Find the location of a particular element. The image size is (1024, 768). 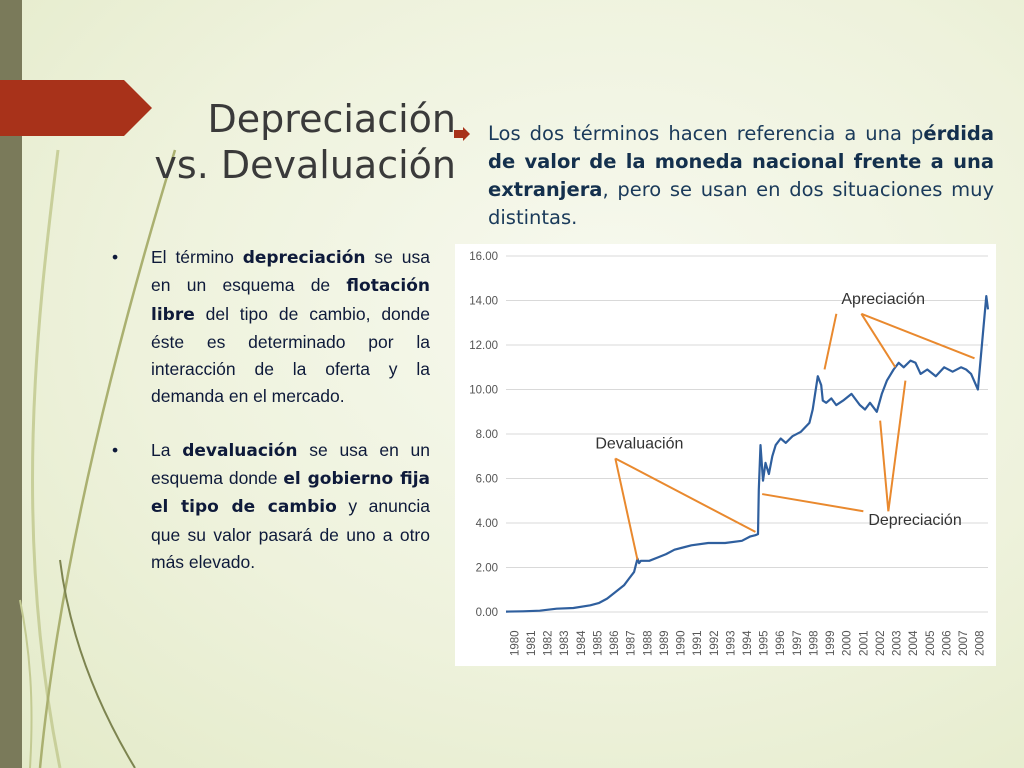

y-tick-label: 0.00 is located at coordinates (487, 613).